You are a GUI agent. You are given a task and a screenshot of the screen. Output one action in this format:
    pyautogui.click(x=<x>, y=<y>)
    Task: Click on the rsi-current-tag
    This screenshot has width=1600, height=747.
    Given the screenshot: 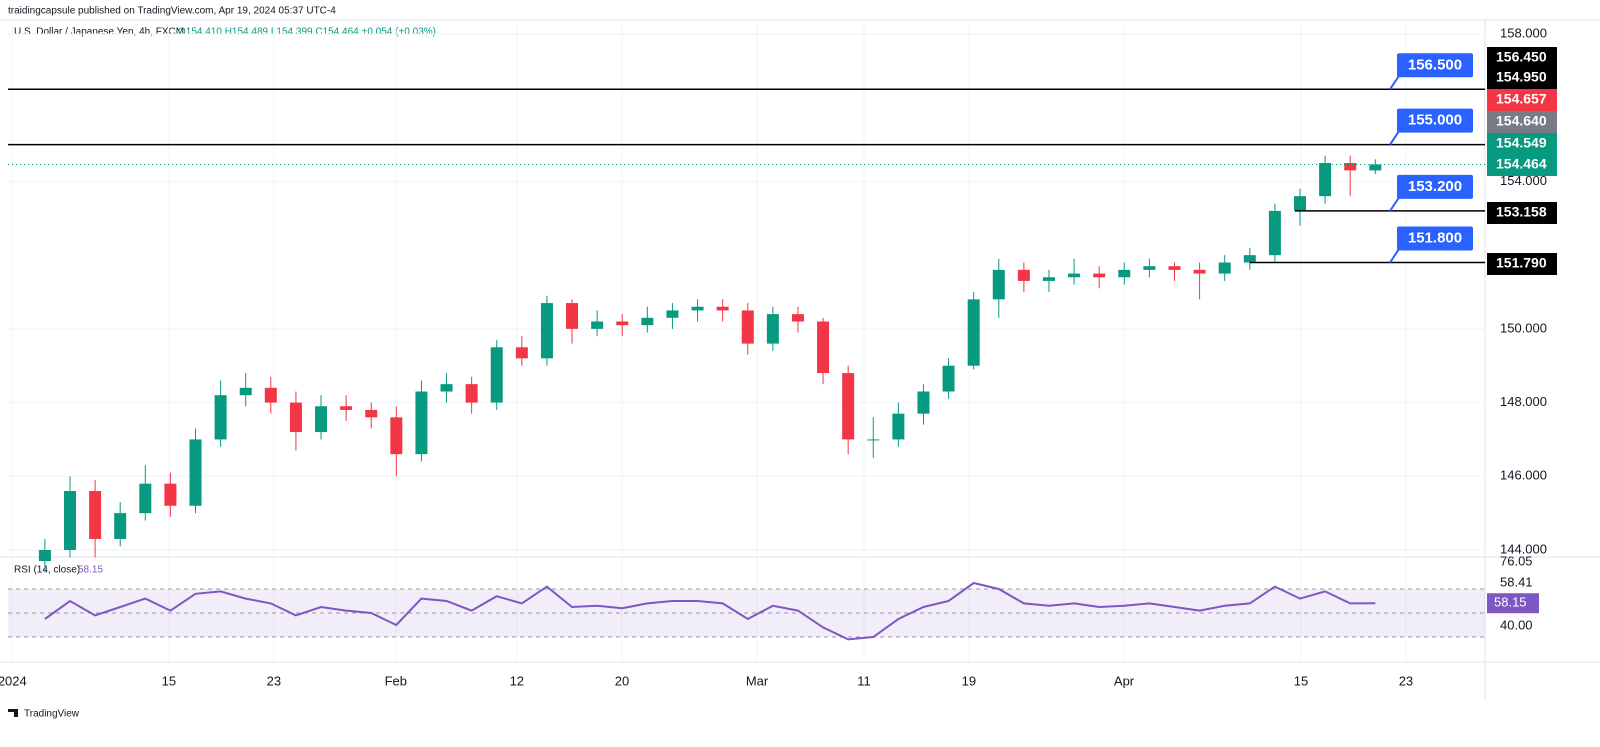 What is the action you would take?
    pyautogui.click(x=1513, y=603)
    